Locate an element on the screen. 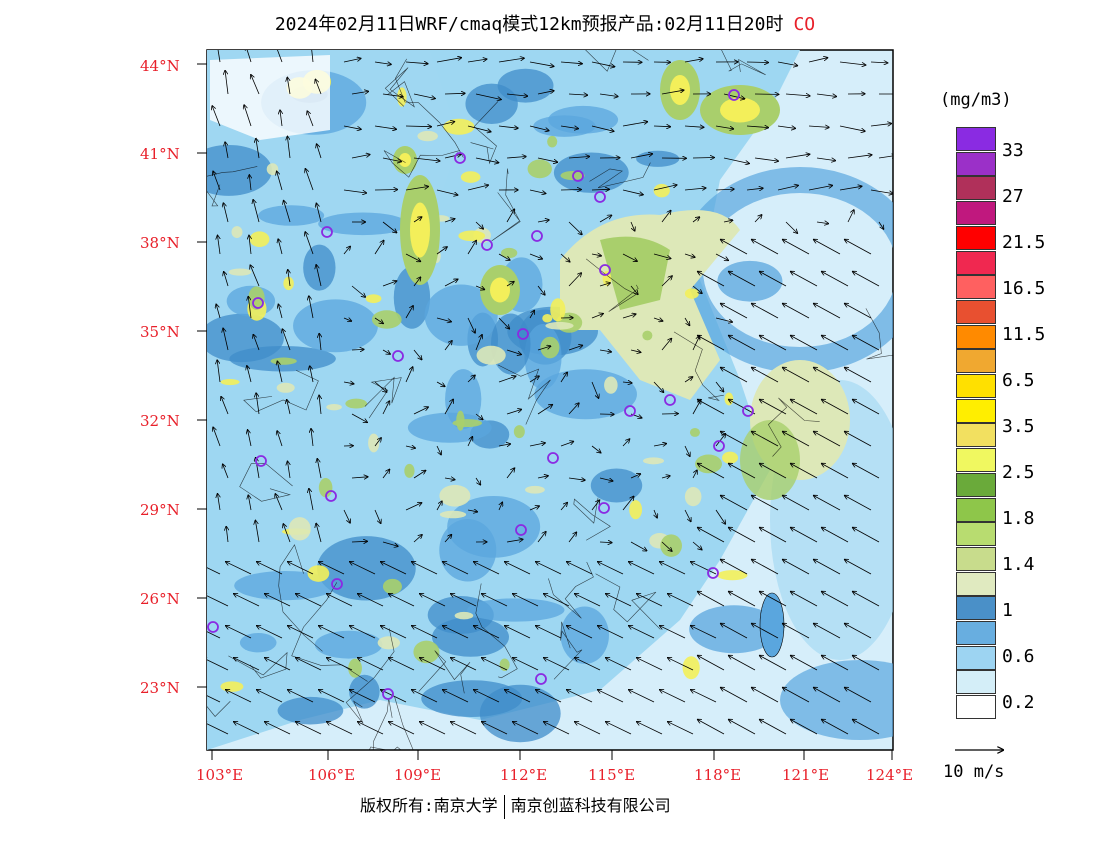 The height and width of the screenshot is (850, 1100). lat-label-41: 41°N is located at coordinates (160, 154).